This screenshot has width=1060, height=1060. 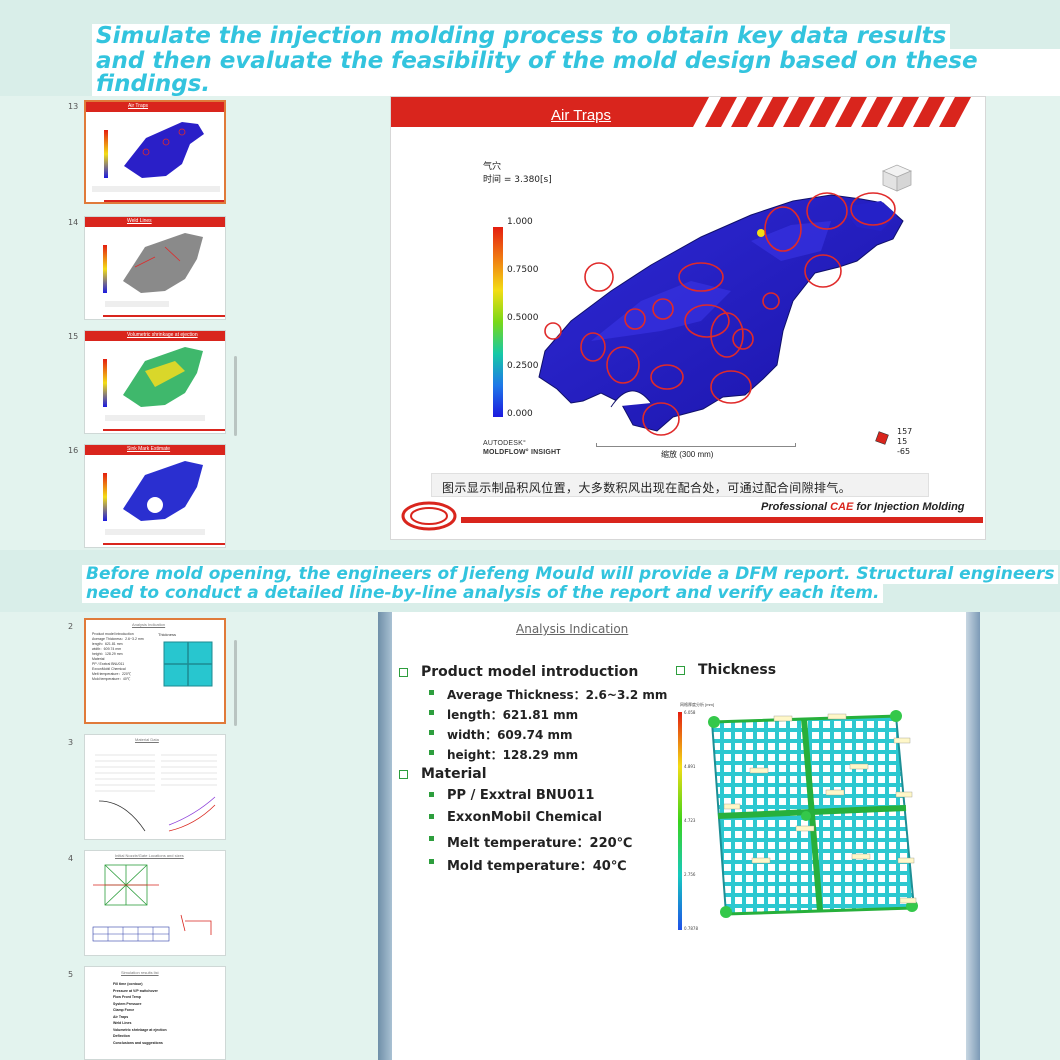 I want to click on coord-x: 157, so click(x=905, y=431).